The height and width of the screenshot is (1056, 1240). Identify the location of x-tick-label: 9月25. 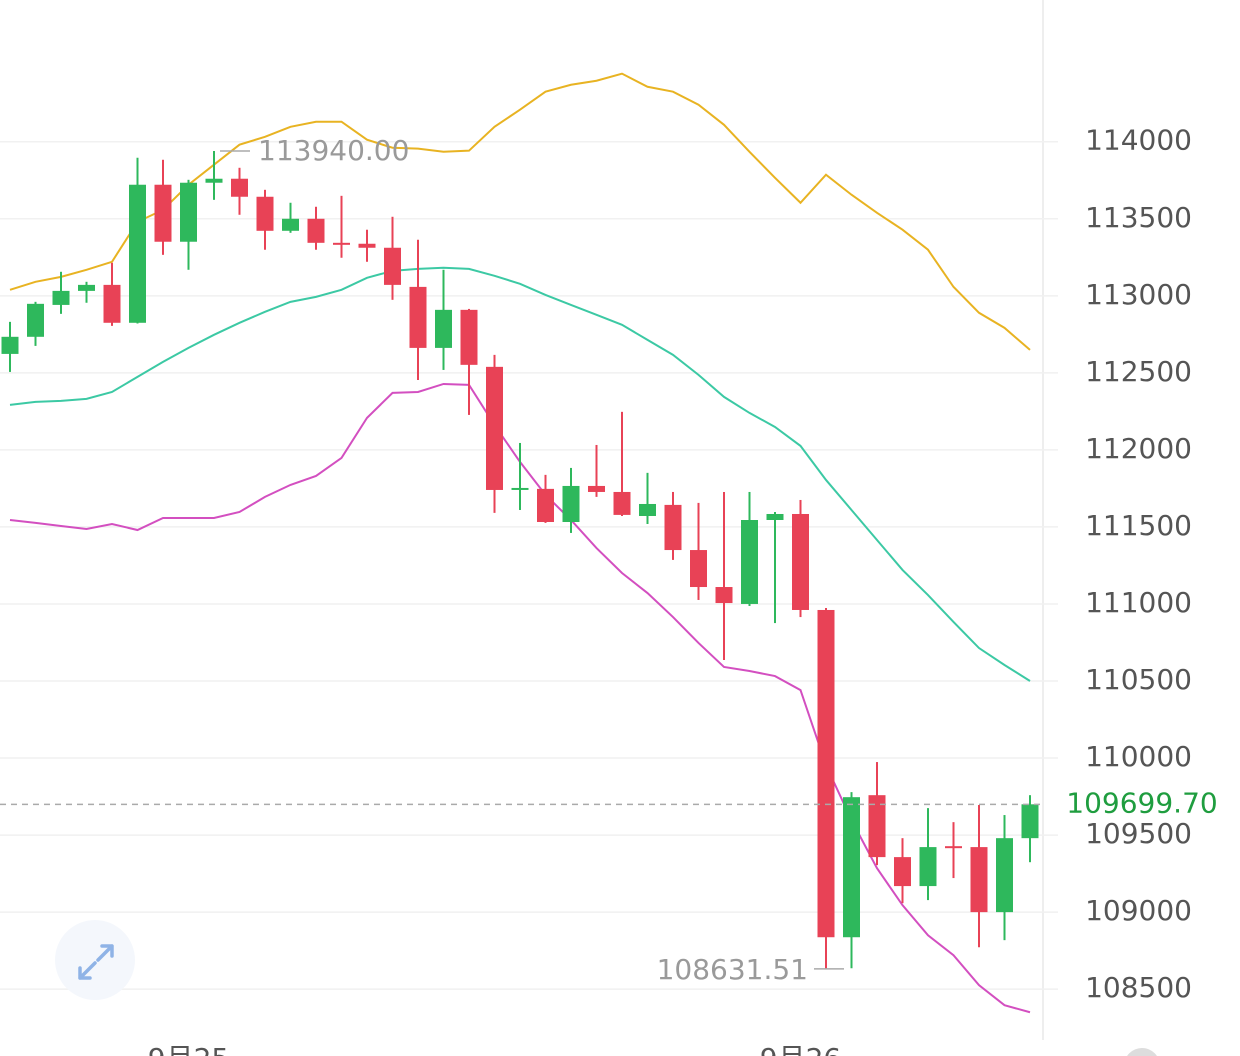
(188, 1049).